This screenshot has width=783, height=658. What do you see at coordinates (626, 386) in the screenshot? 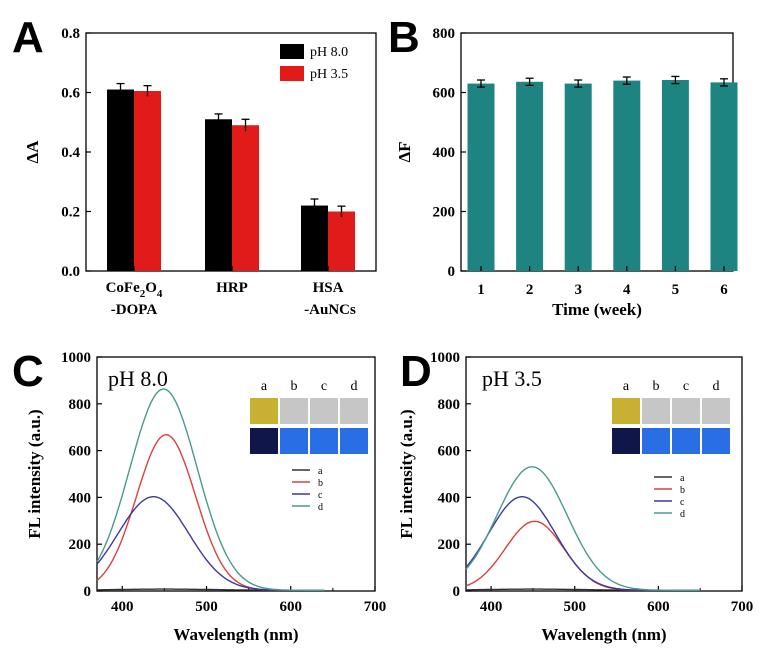
I see `vial-label-a: a` at bounding box center [626, 386].